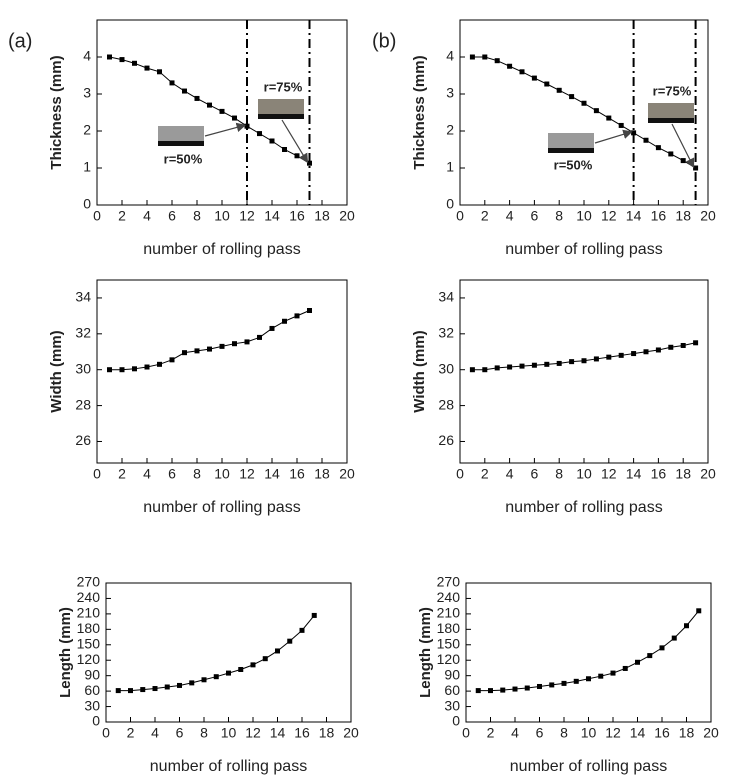 Image resolution: width=739 pixels, height=779 pixels. What do you see at coordinates (209, 340) in the screenshot?
I see `data-line` at bounding box center [209, 340].